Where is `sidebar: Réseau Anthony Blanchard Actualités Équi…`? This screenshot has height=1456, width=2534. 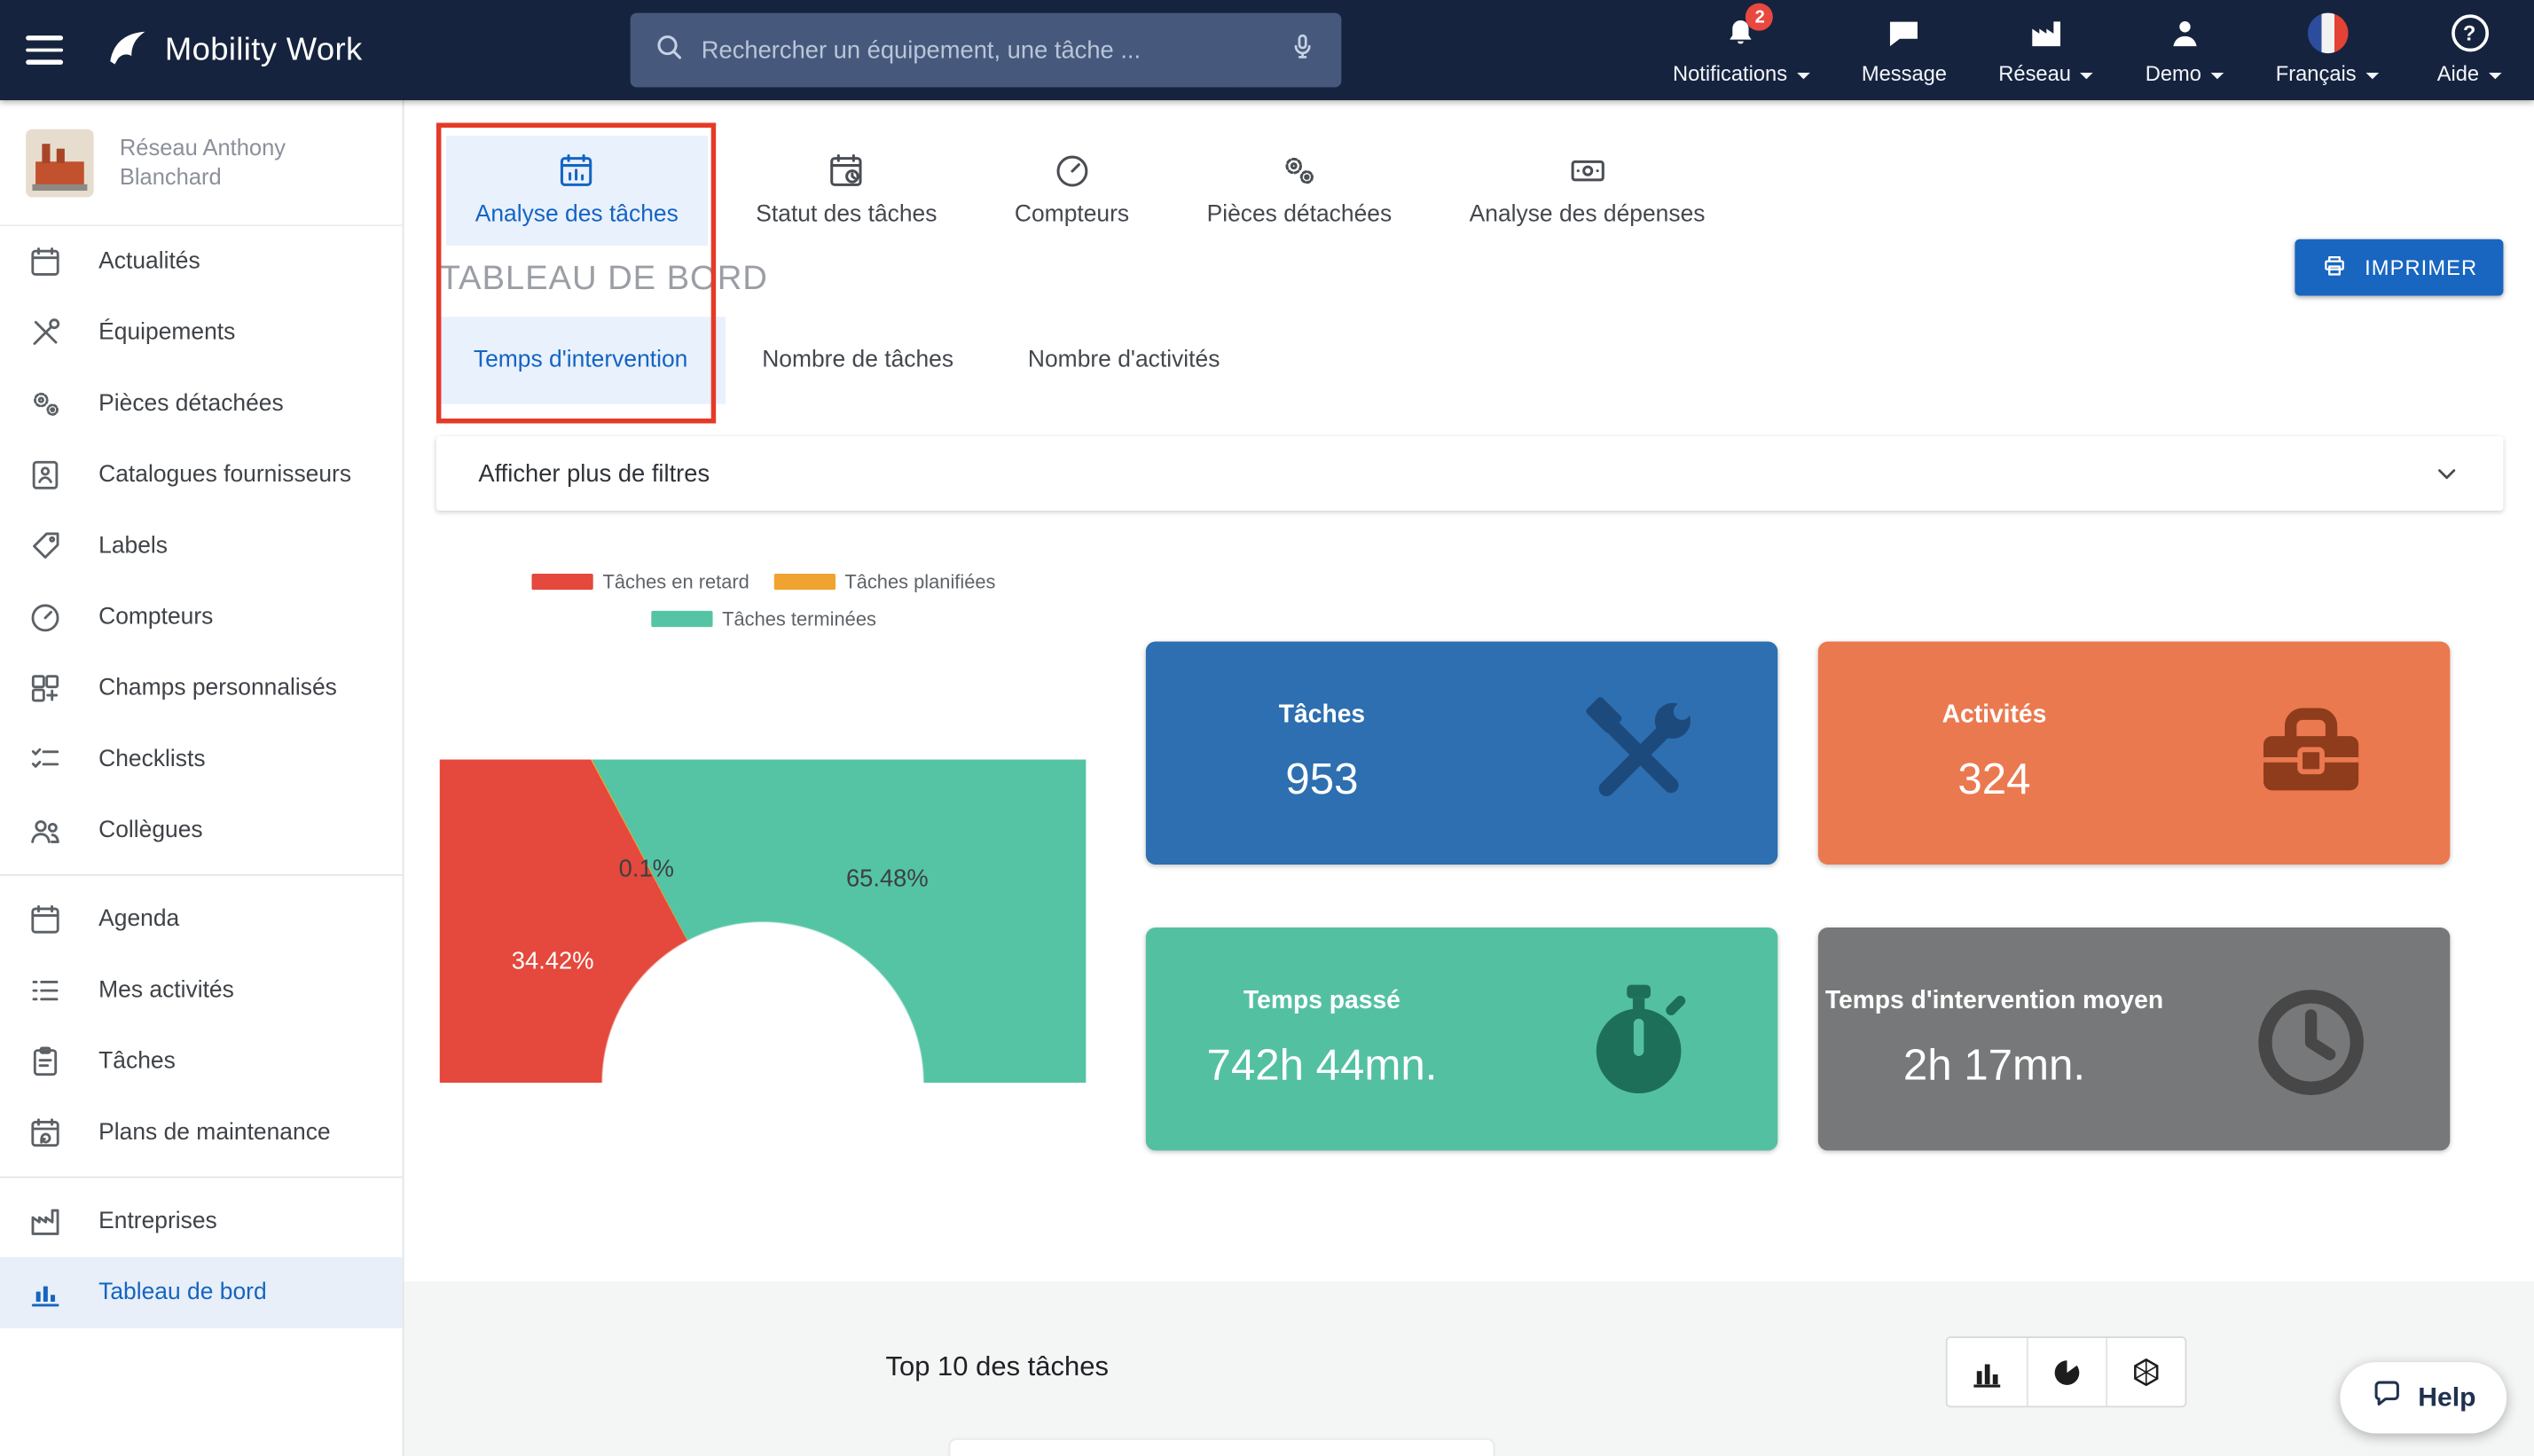
sidebar: Réseau Anthony Blanchard Actualités Équi… is located at coordinates (202, 777).